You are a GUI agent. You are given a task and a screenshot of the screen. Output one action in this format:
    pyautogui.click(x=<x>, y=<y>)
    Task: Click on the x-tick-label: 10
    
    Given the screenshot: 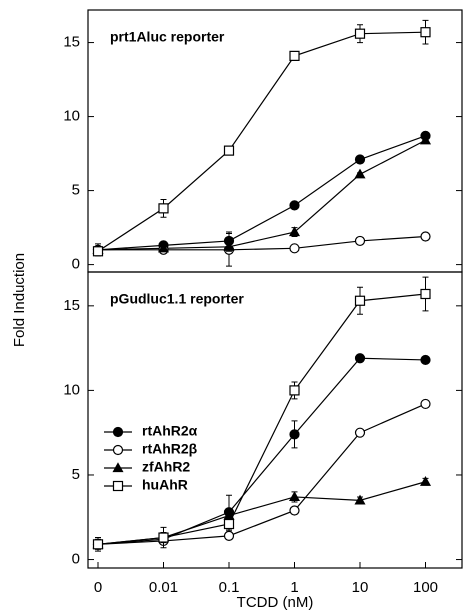 What is the action you would take?
    pyautogui.click(x=360, y=587)
    